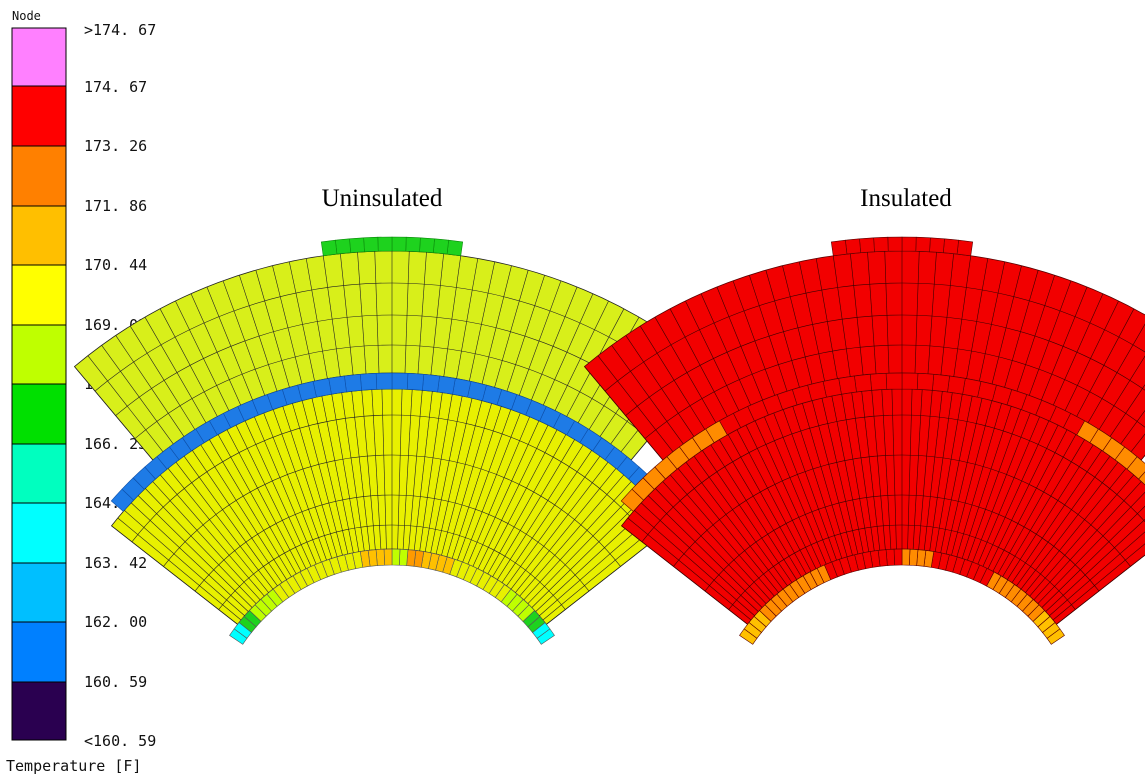 The width and height of the screenshot is (1145, 778). Describe the element at coordinates (120, 741) in the screenshot. I see `legend-label-bottom: <160. 59` at that location.